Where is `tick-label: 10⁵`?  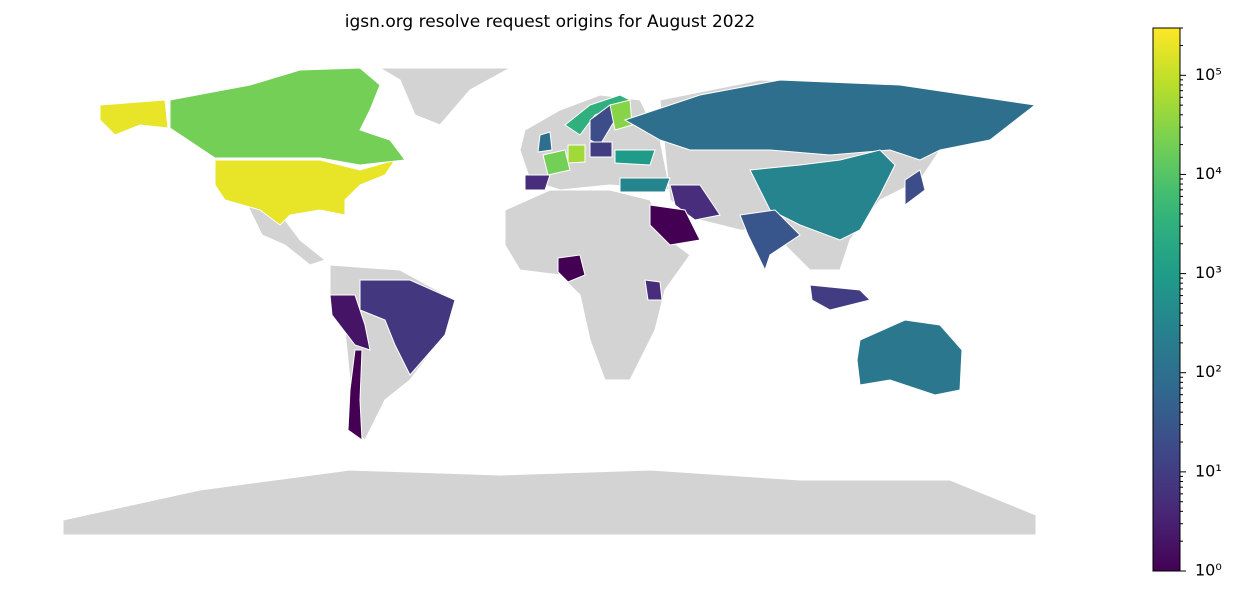 tick-label: 10⁵ is located at coordinates (1208, 74).